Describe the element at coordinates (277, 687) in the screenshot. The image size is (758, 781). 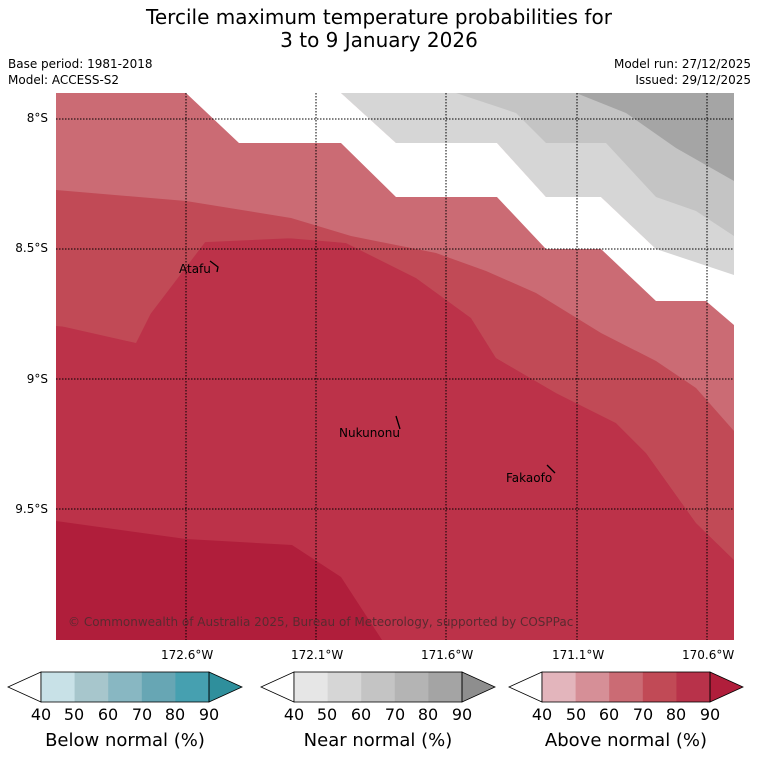
I see `colorbar-near-low-tip` at that location.